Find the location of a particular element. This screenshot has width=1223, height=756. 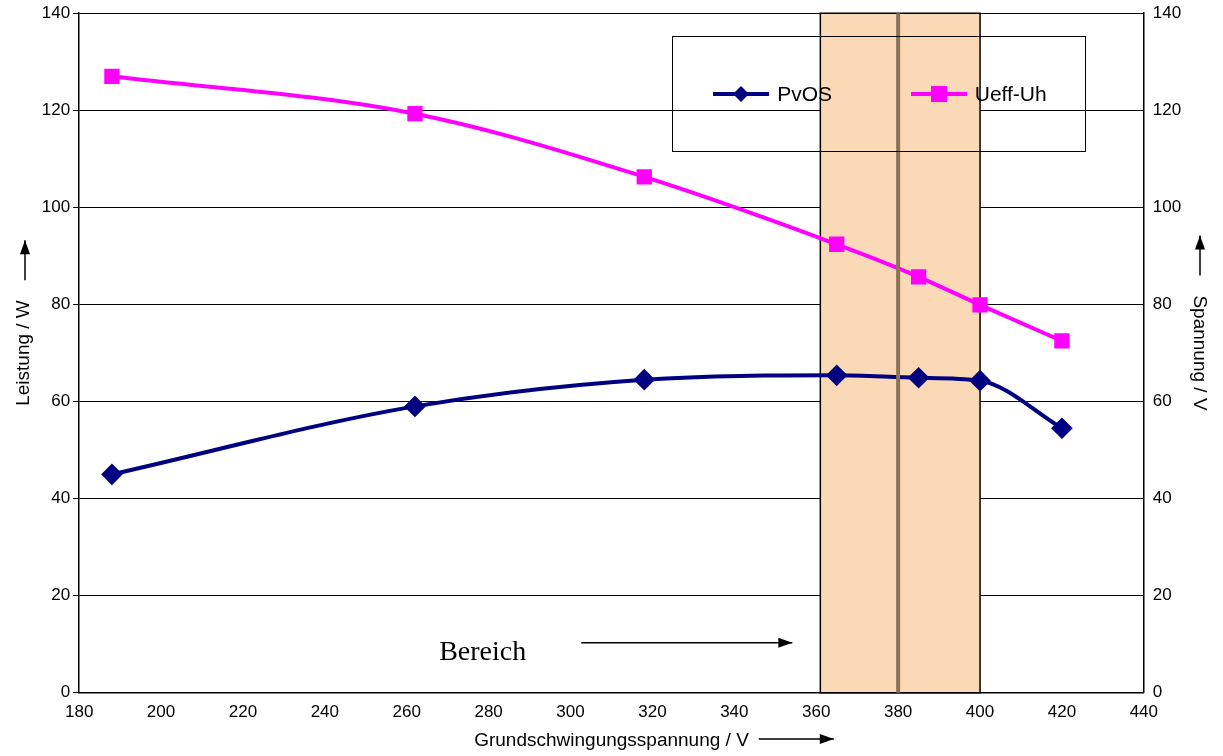

y2-axis-title: Spannung / V is located at coordinates (1201, 353).